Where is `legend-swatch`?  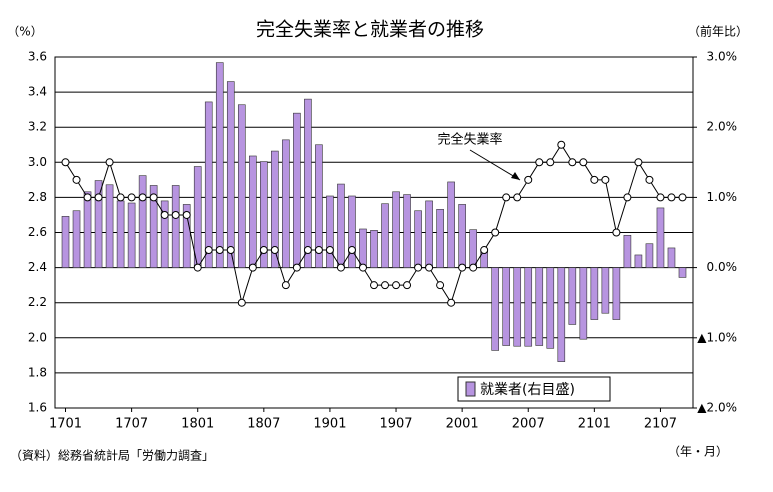
legend-swatch is located at coordinates (470, 389).